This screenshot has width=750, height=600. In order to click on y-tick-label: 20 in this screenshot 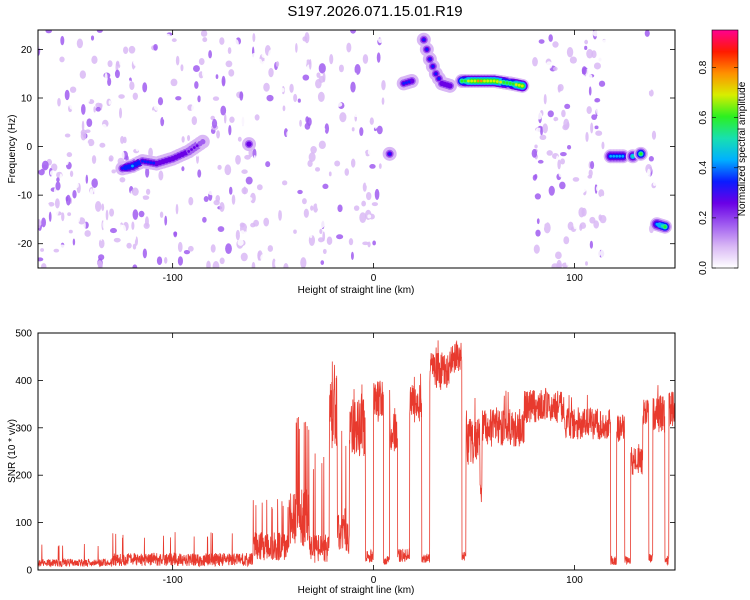, I will do `click(27, 50)`.